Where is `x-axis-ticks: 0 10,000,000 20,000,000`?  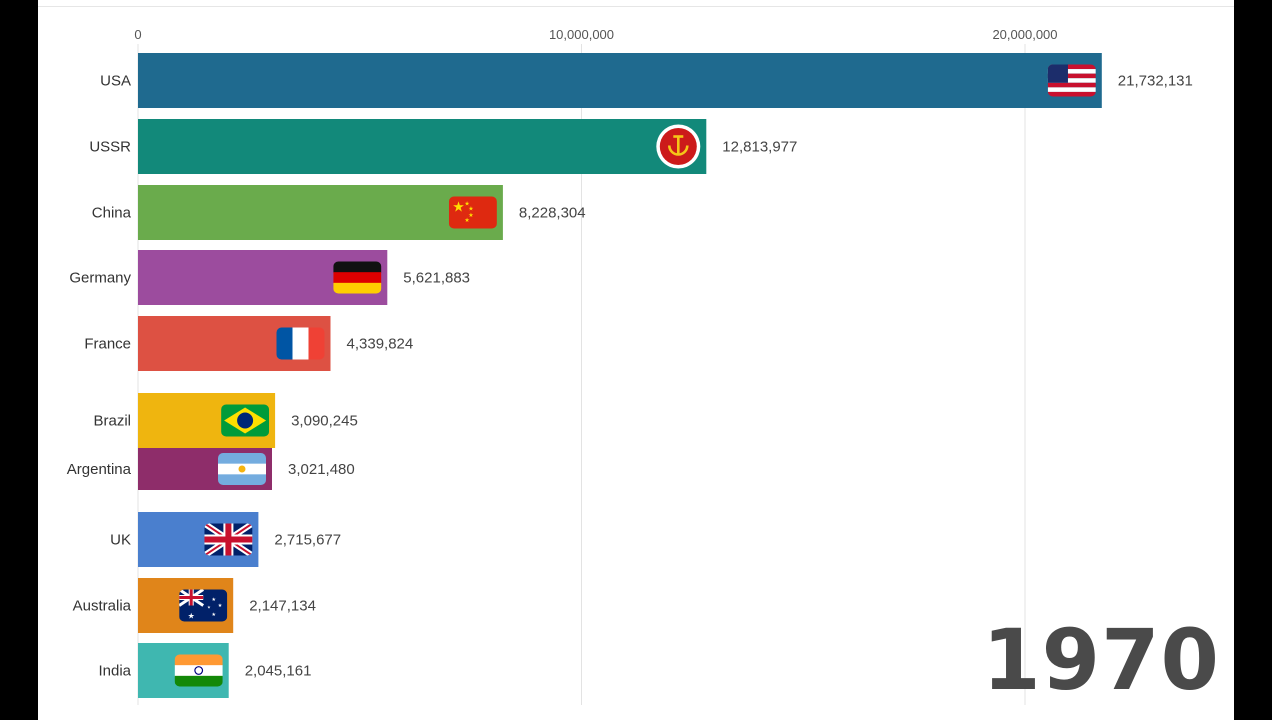
x-axis-ticks: 0 10,000,000 20,000,000 is located at coordinates (595, 34).